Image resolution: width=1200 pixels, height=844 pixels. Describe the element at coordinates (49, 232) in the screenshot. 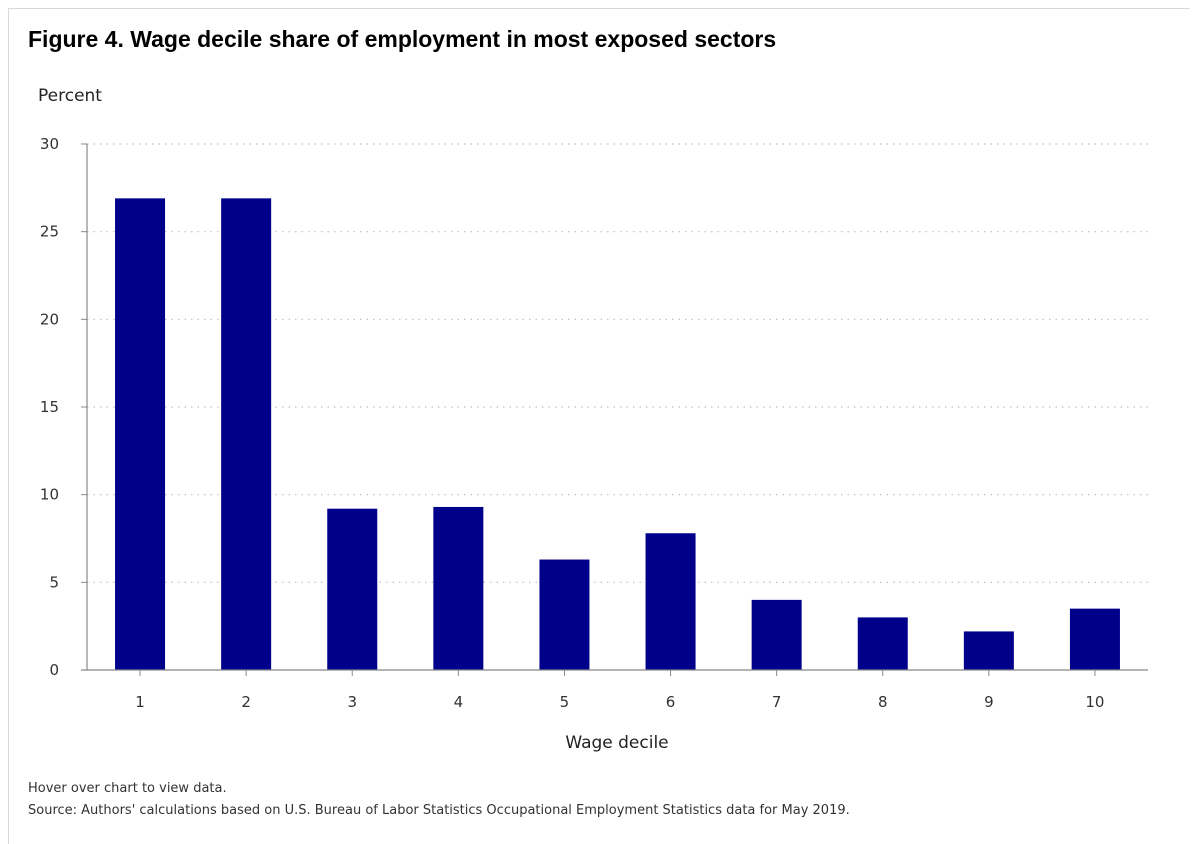

I see `y-tick-label: 25` at that location.